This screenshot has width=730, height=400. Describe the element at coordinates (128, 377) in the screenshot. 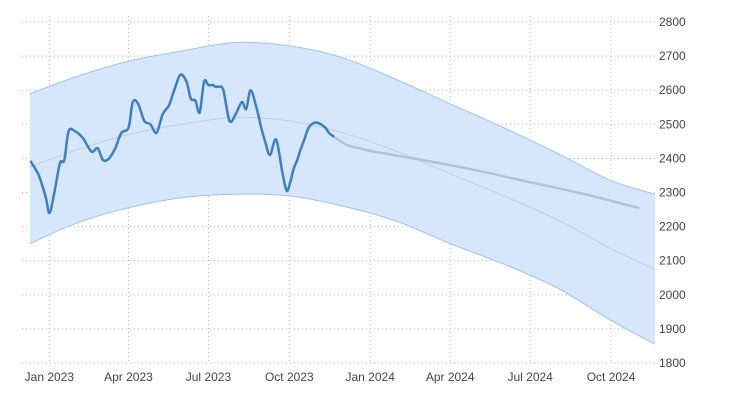

I see `x-tick-label: Apr 2023` at that location.